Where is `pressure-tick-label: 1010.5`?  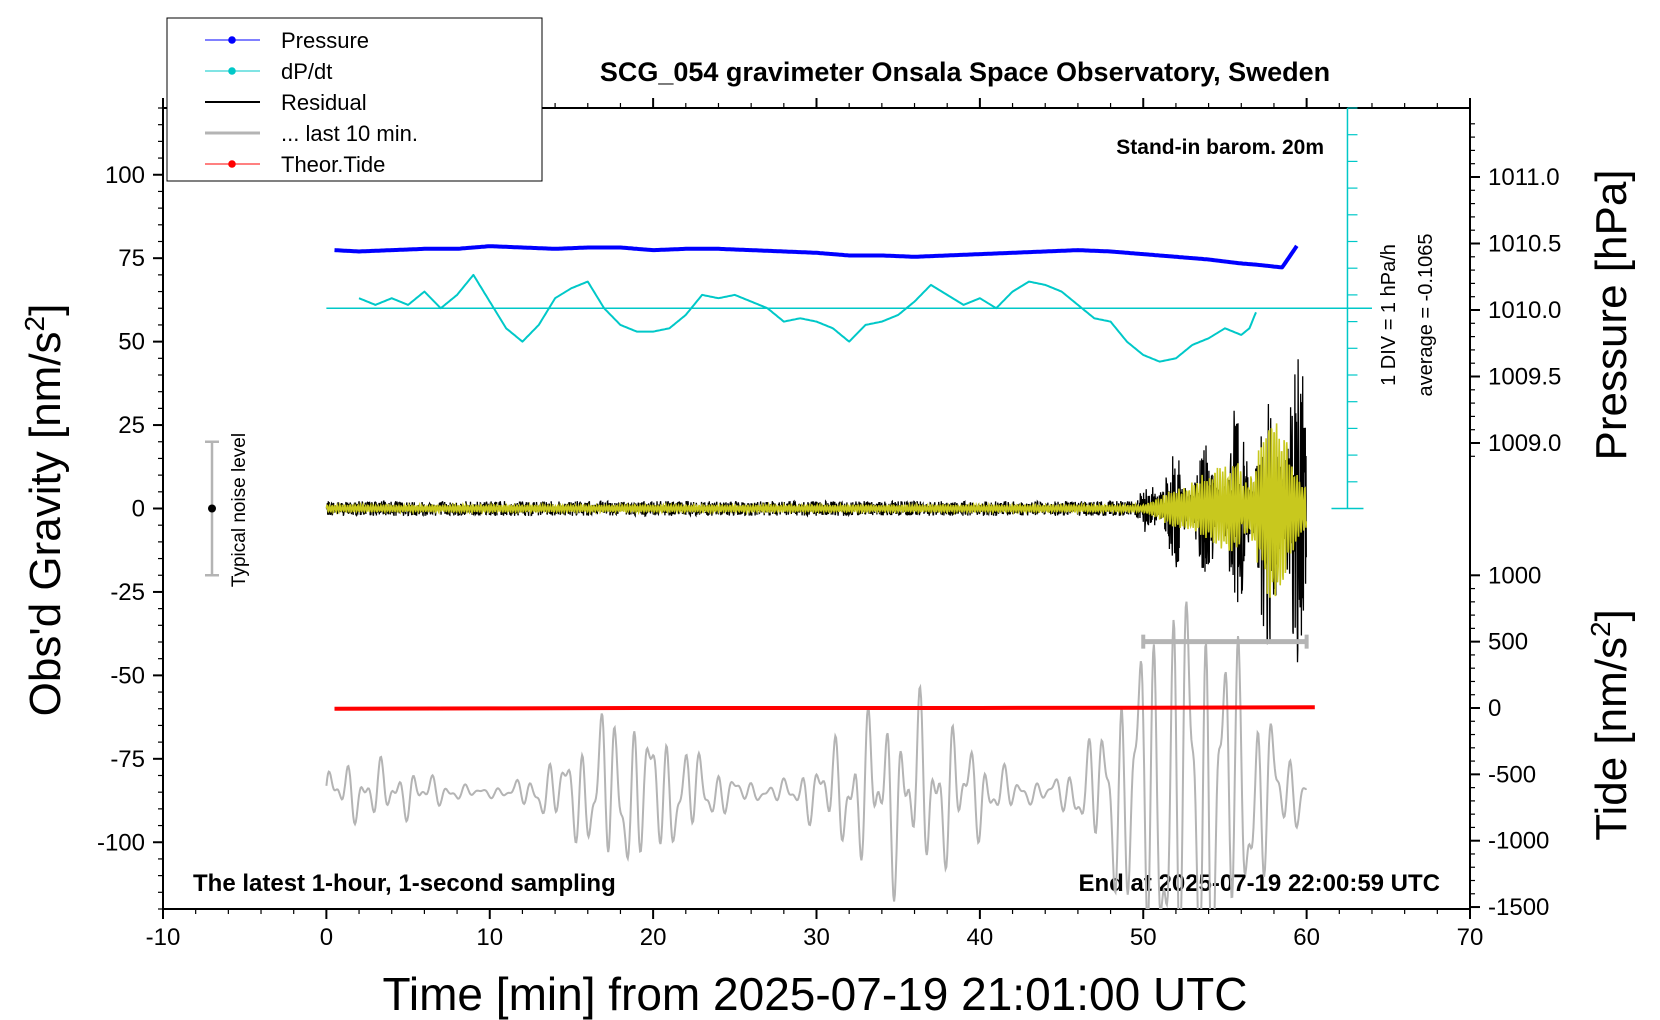 pressure-tick-label: 1010.5 is located at coordinates (1524, 244).